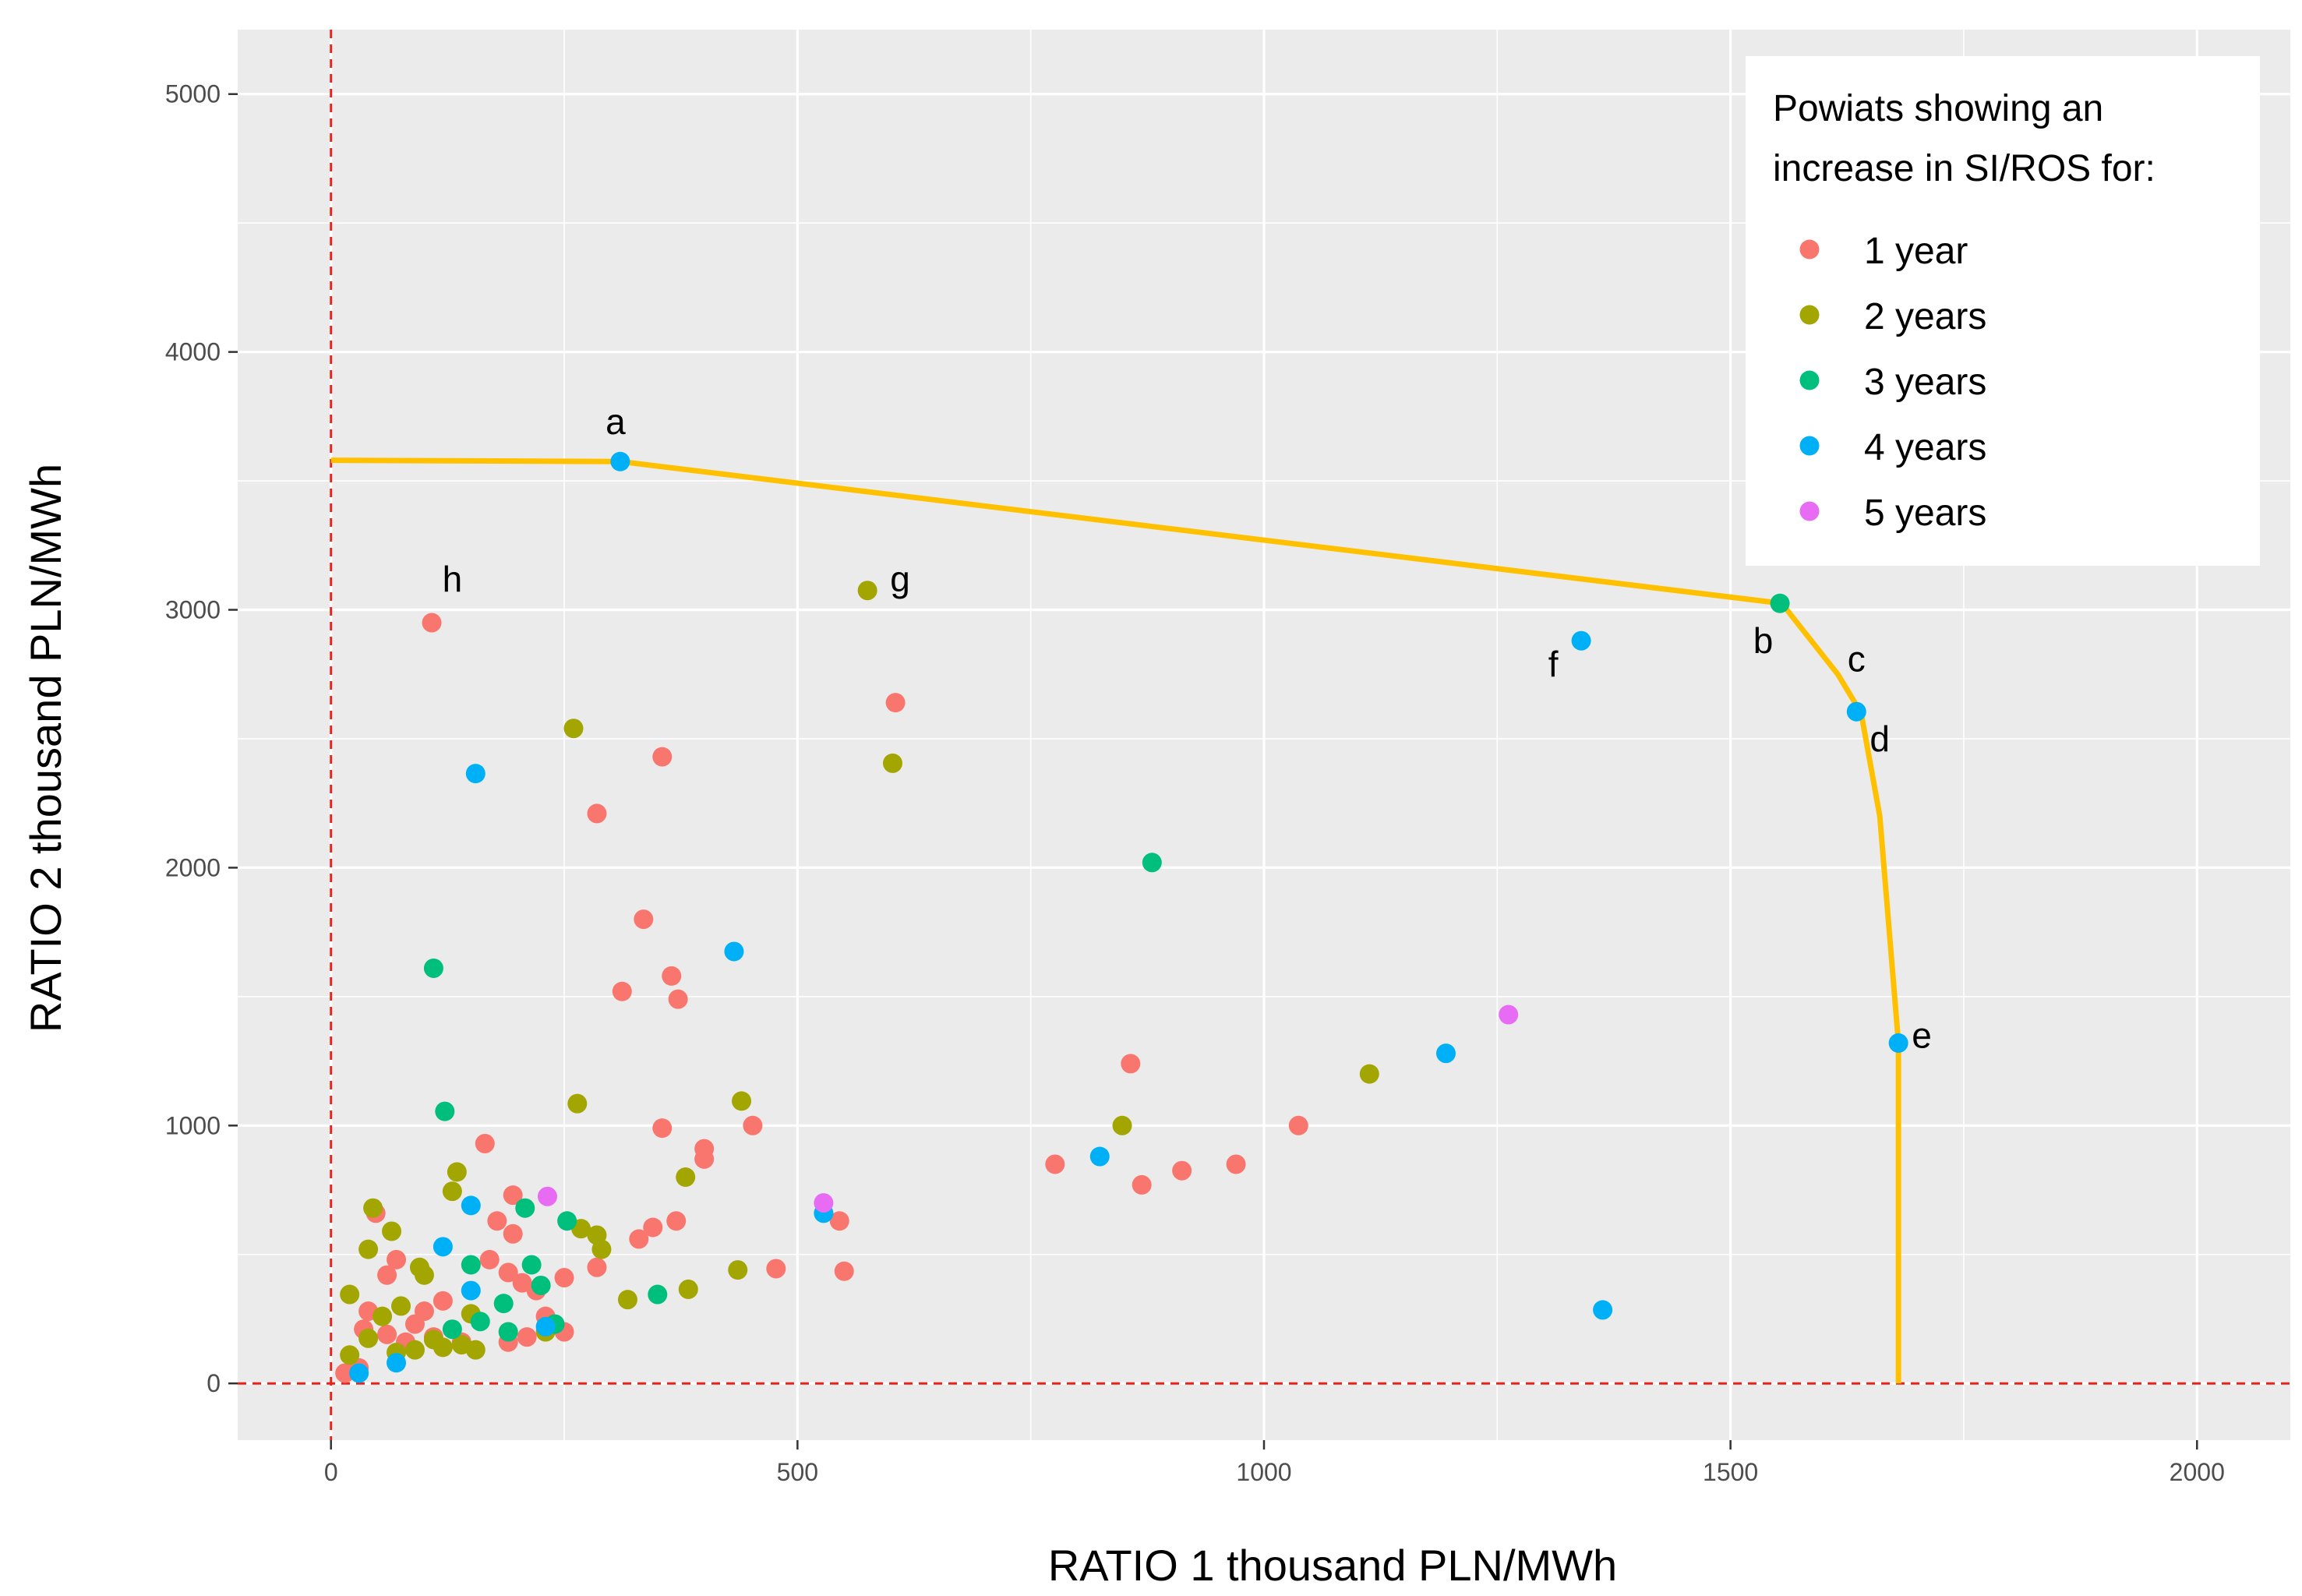 Image resolution: width=2302 pixels, height=1596 pixels. I want to click on legend-title-line-2: increase in SI/ROS for:, so click(1964, 168).